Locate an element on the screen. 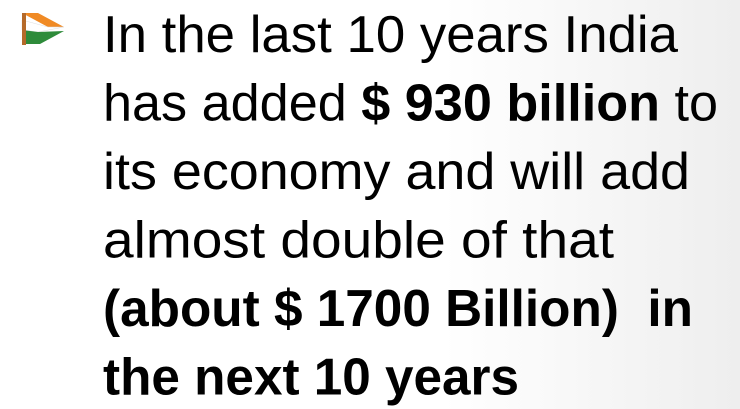  bullet-line: has added $ 930 billion to is located at coordinates (410, 104).